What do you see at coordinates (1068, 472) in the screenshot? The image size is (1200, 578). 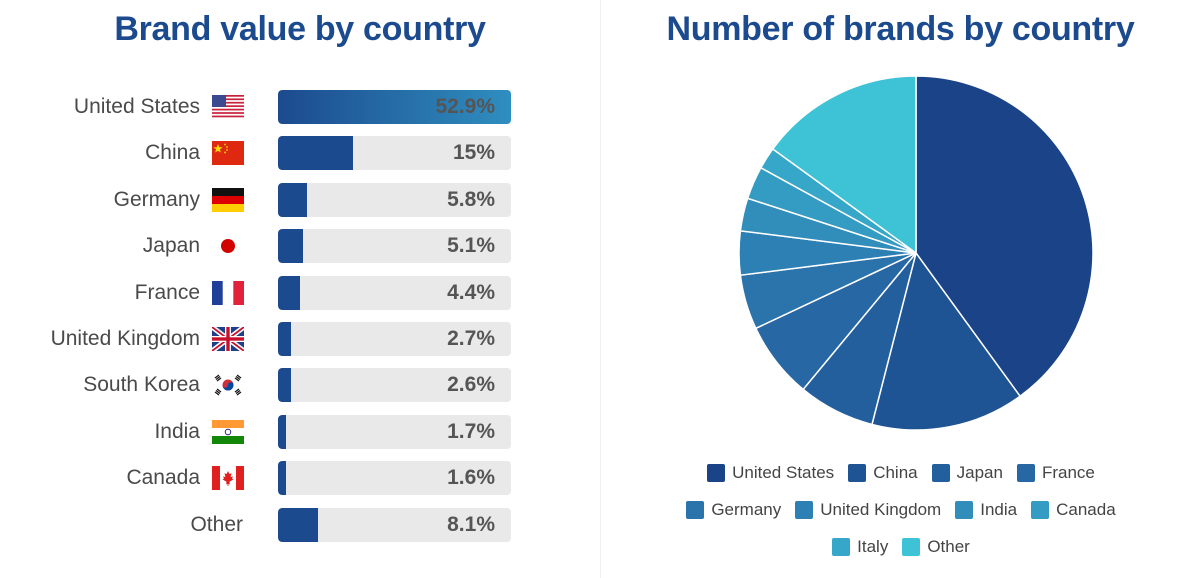 I see `legend-label: France` at bounding box center [1068, 472].